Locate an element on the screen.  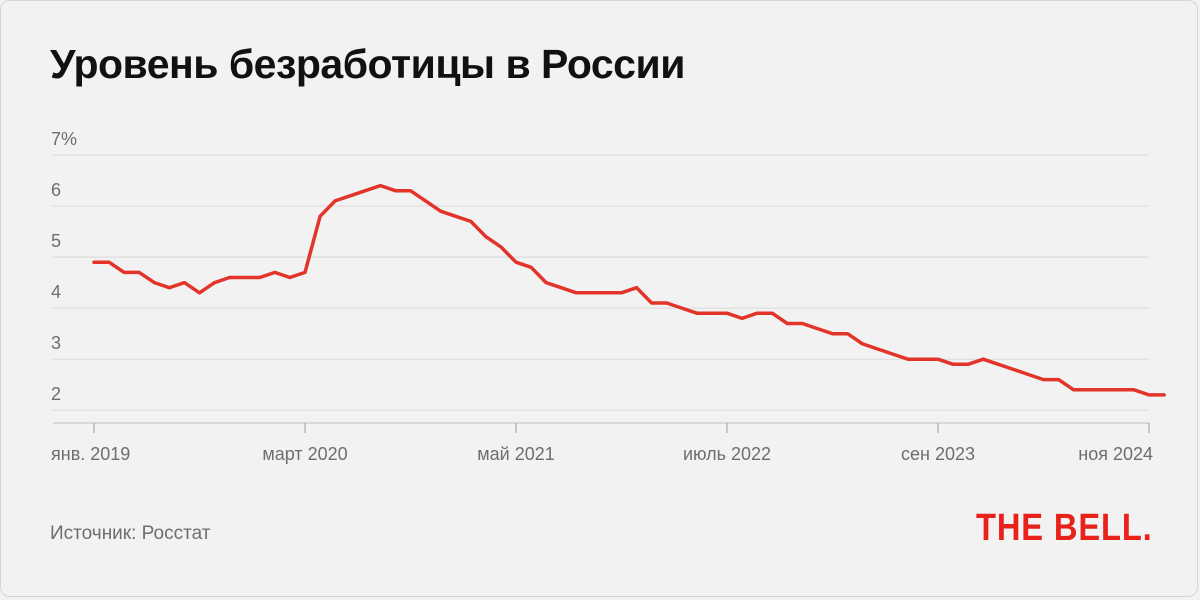
y-tick-label: 5 is located at coordinates (56, 241).